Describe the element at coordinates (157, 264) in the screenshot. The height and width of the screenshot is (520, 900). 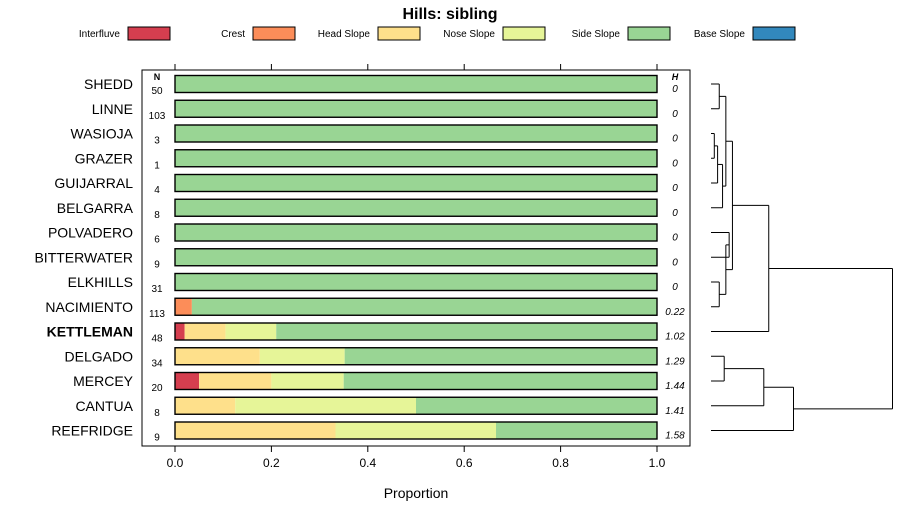
I see `n-value-bitterwater: 9` at that location.